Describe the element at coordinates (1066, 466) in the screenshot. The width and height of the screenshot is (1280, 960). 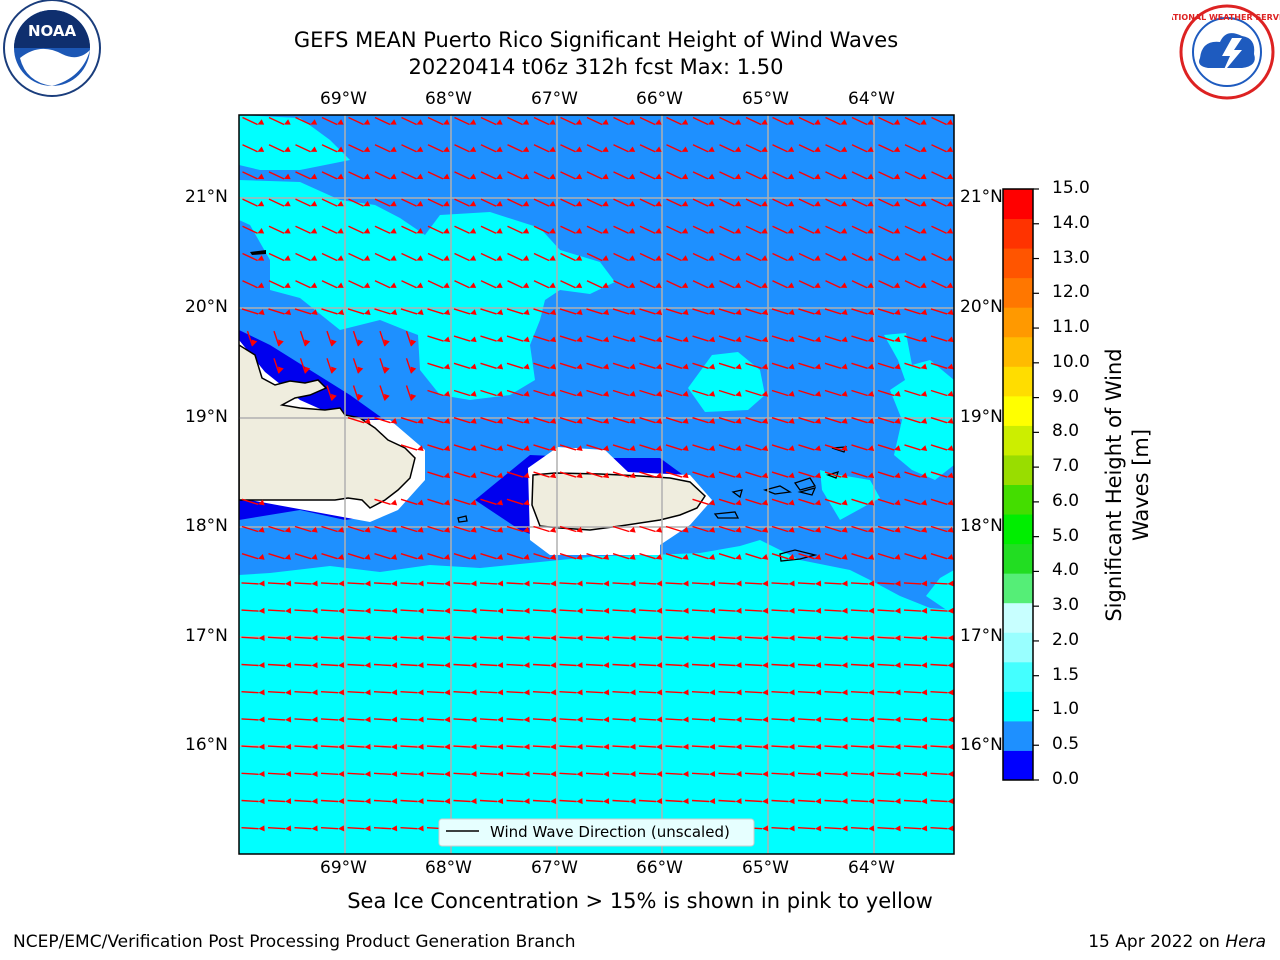
I see `colorbar-tick-label: 7.0` at that location.